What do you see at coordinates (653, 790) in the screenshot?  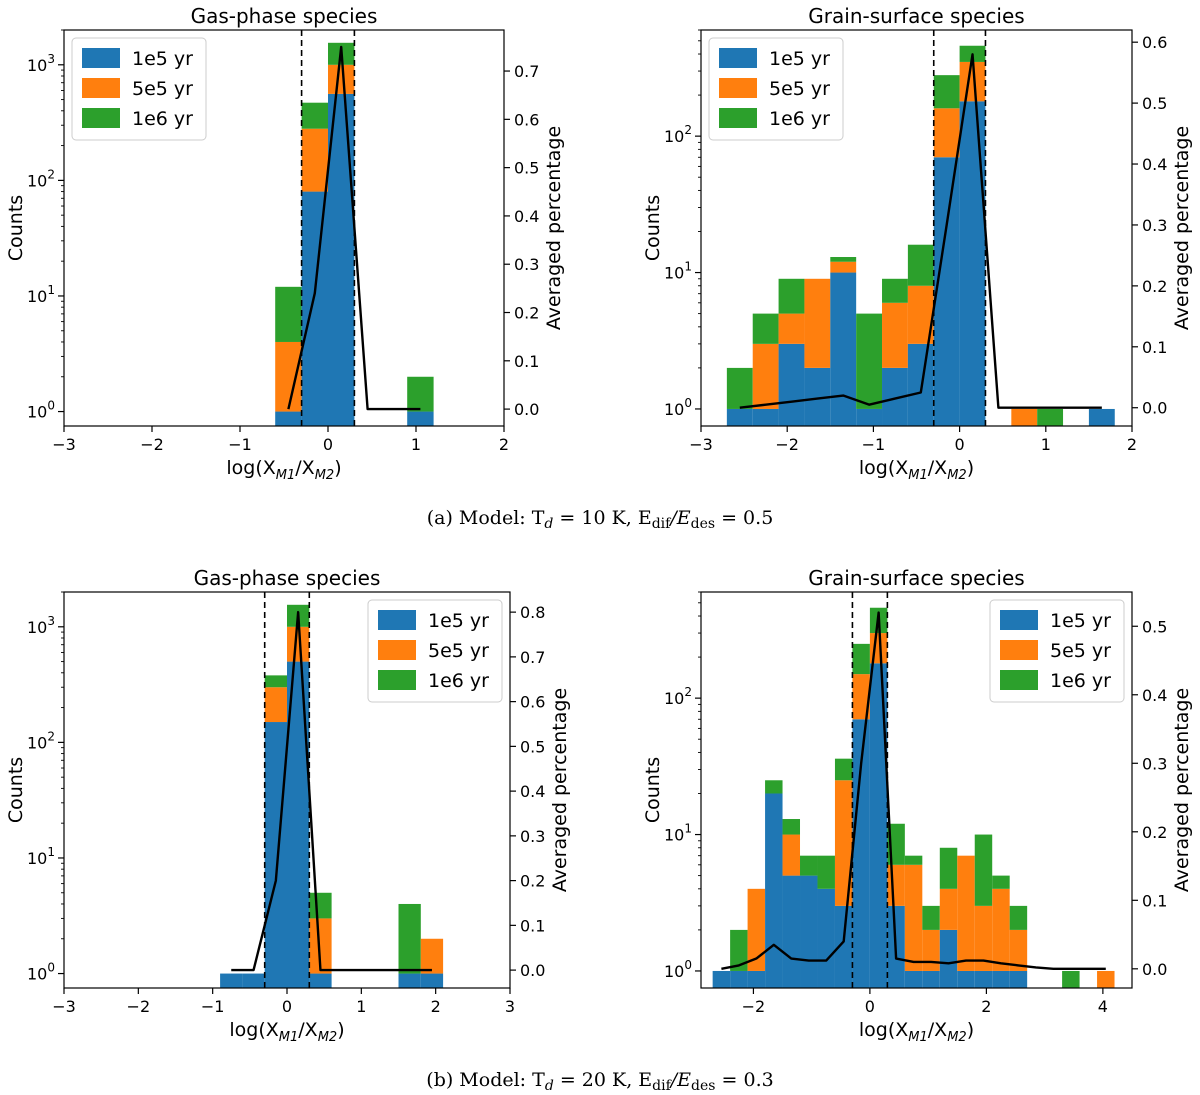 I see `y-axis-label: Counts` at bounding box center [653, 790].